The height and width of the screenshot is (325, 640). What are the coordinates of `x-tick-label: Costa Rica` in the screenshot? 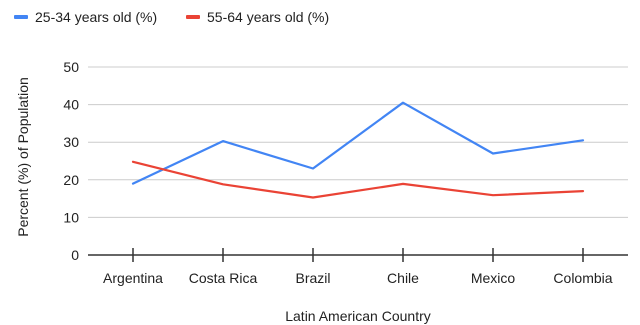 It's located at (223, 278).